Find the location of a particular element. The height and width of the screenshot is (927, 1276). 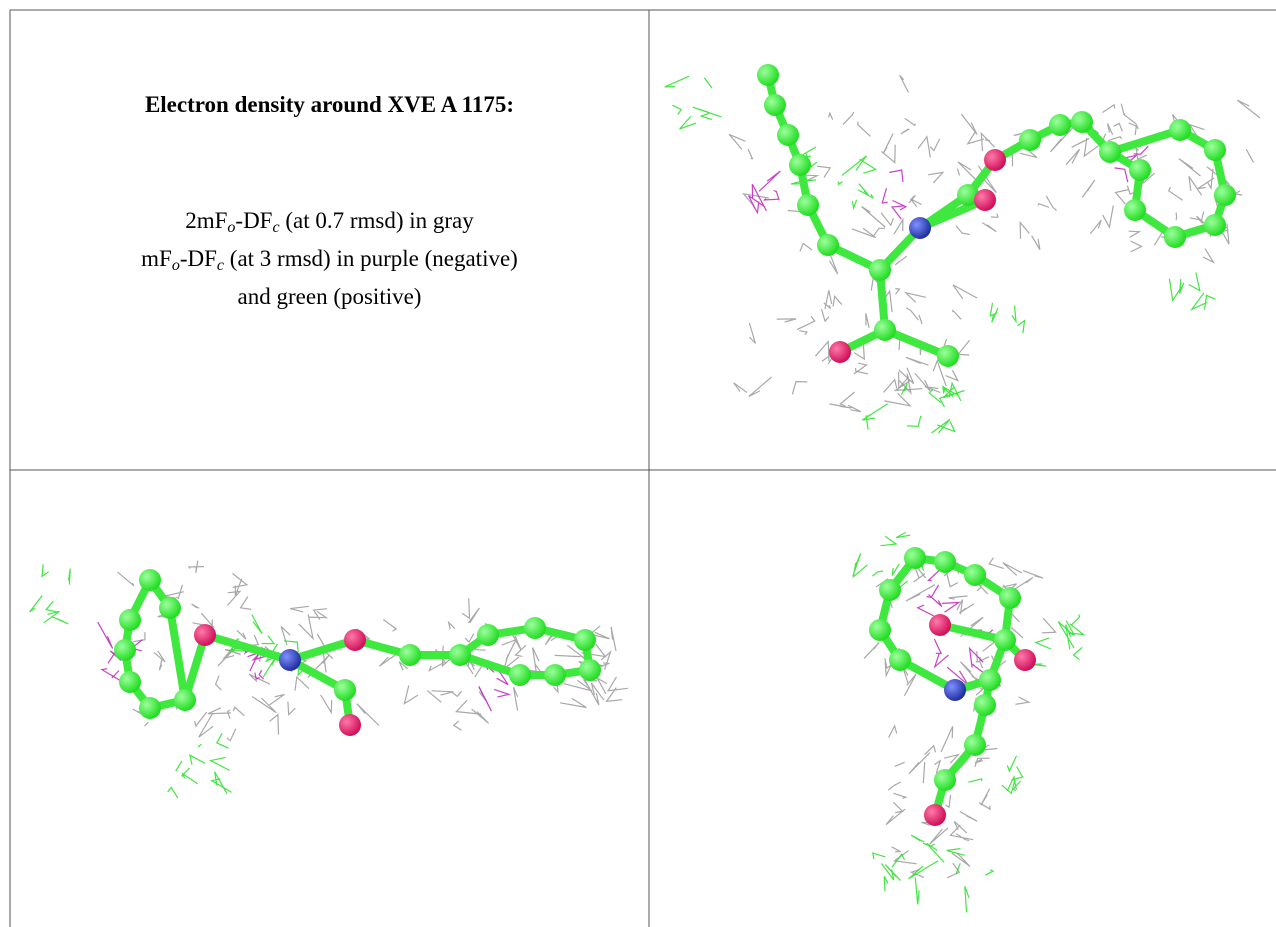

text: (at 0.7 rmsd) in gray is located at coordinates (376, 220).